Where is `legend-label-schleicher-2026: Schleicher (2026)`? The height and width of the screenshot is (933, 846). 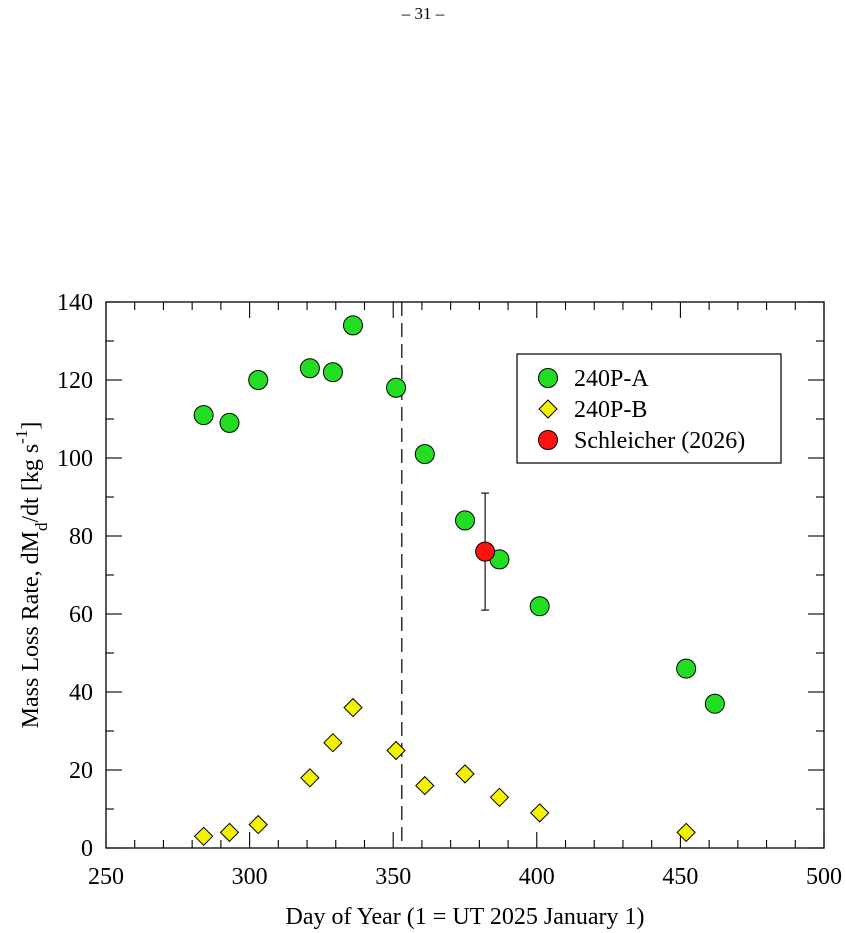 legend-label-schleicher-2026: Schleicher (2026) is located at coordinates (659, 441).